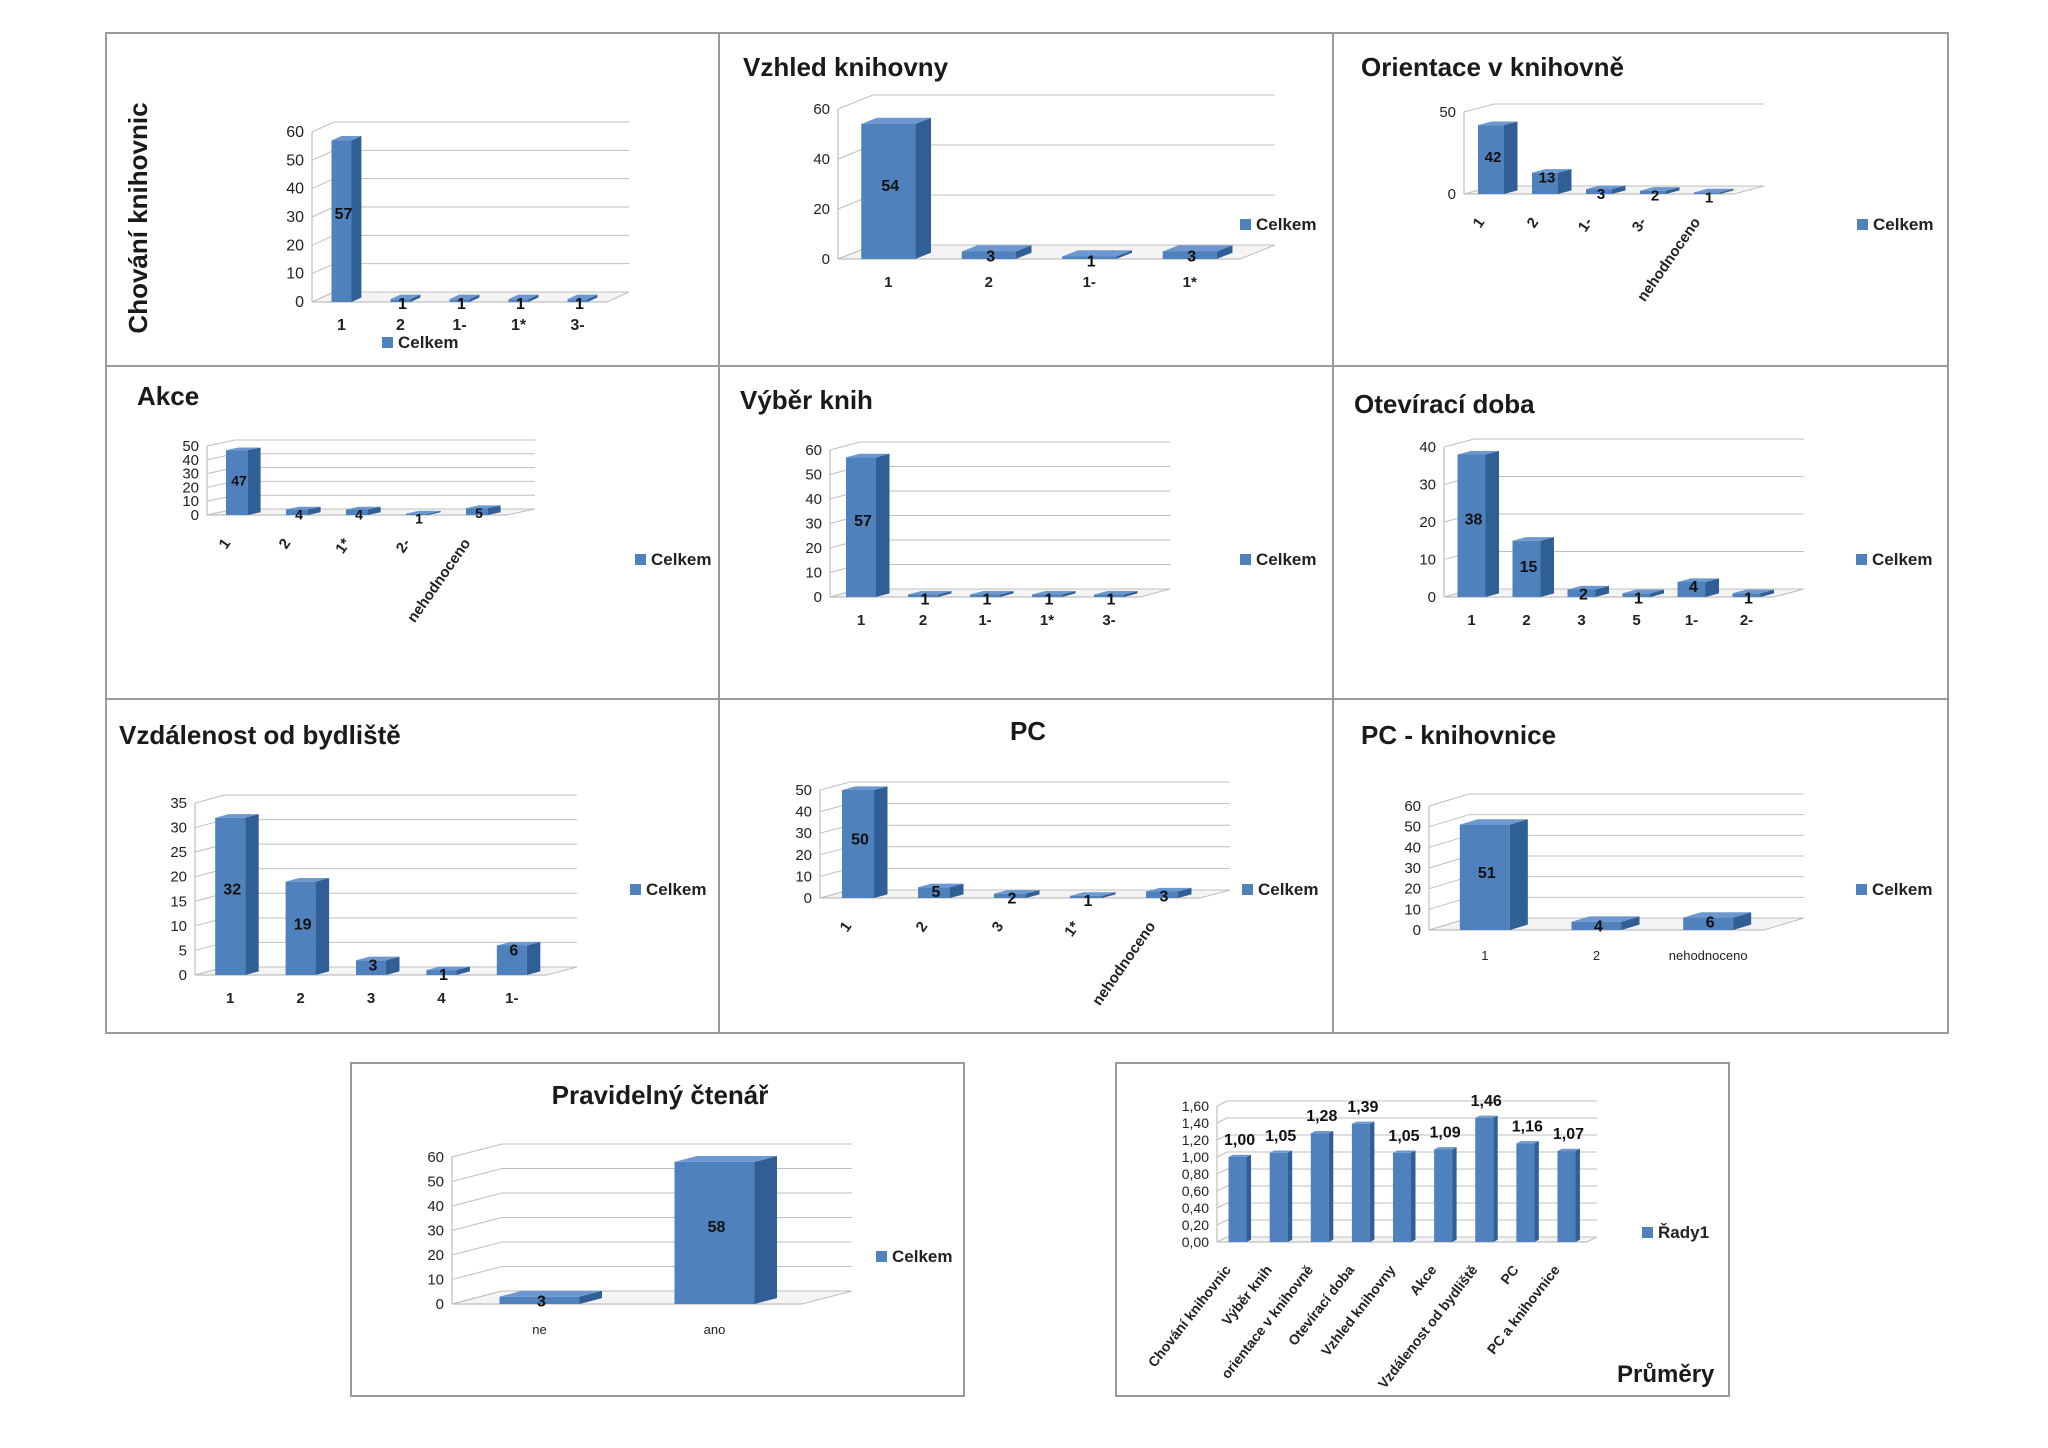  What do you see at coordinates (1523, 1309) in the screenshot?
I see `x-category-label: PC a knihovnice` at bounding box center [1523, 1309].